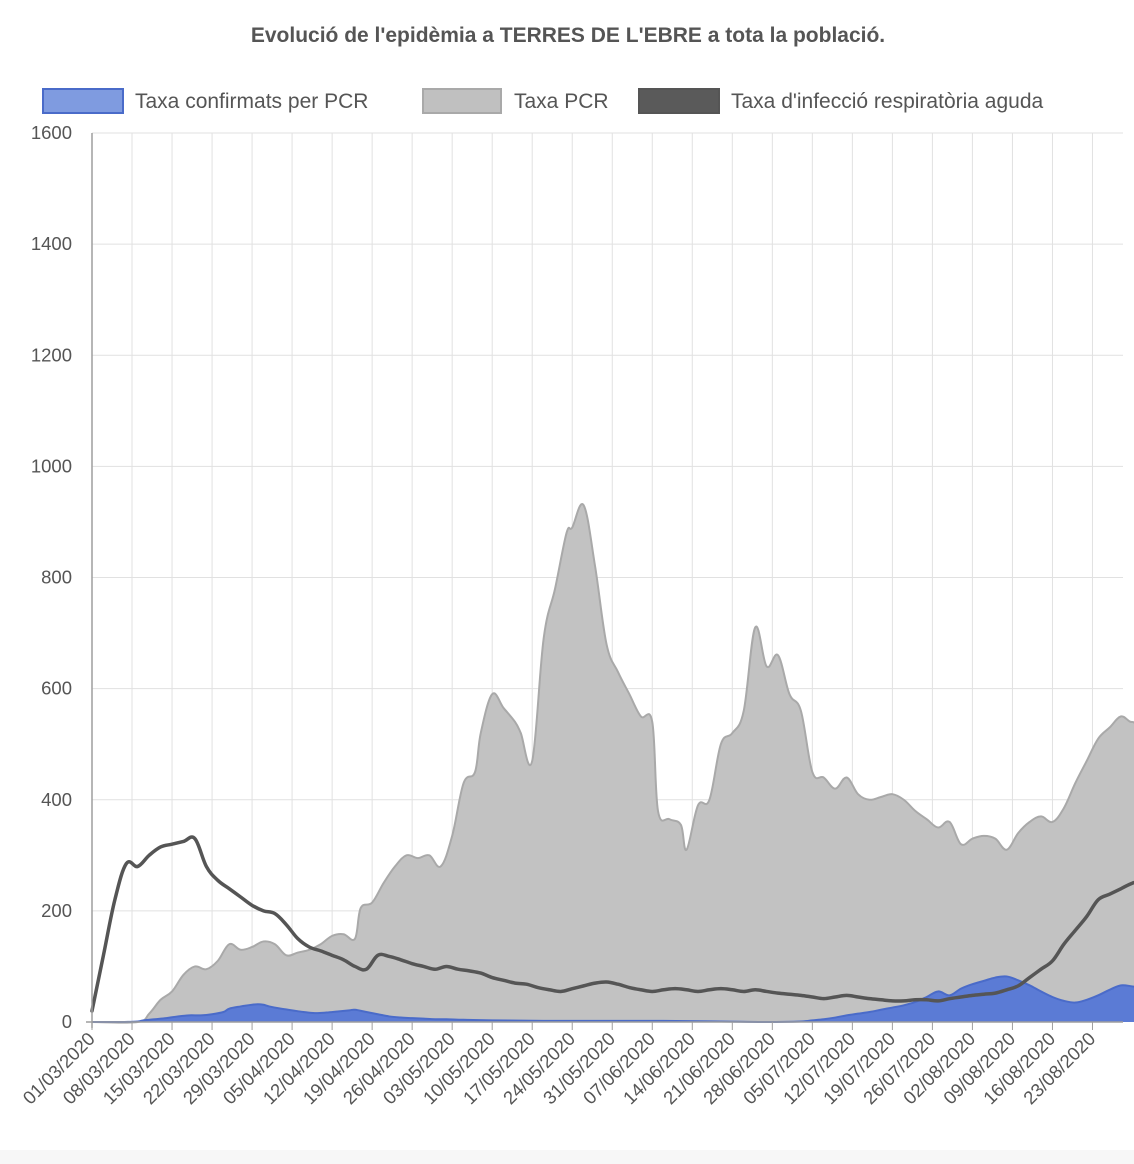 This screenshot has height=1164, width=1134. Describe the element at coordinates (56, 577) in the screenshot. I see `y-tick-label: 800` at that location.